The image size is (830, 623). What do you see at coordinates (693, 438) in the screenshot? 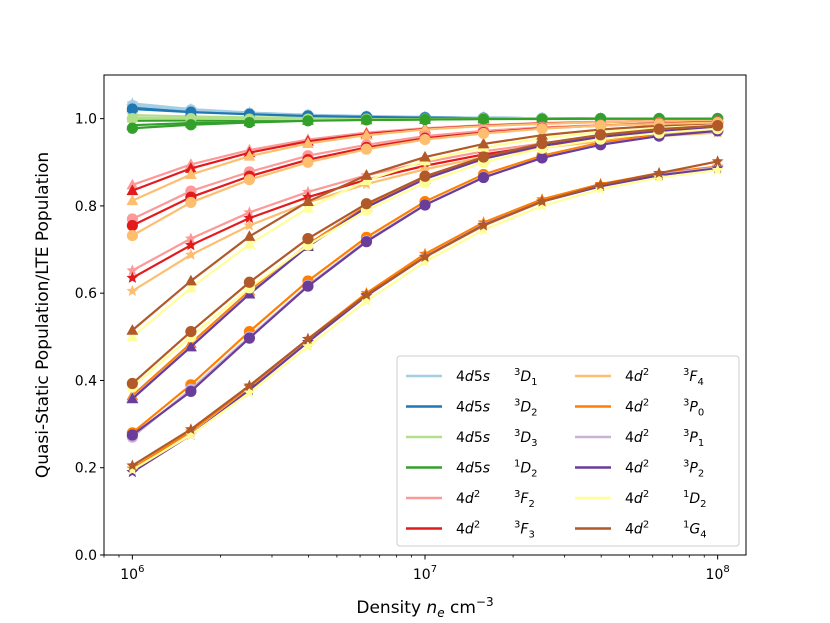
I see `legend-term: 3P1` at bounding box center [693, 438].